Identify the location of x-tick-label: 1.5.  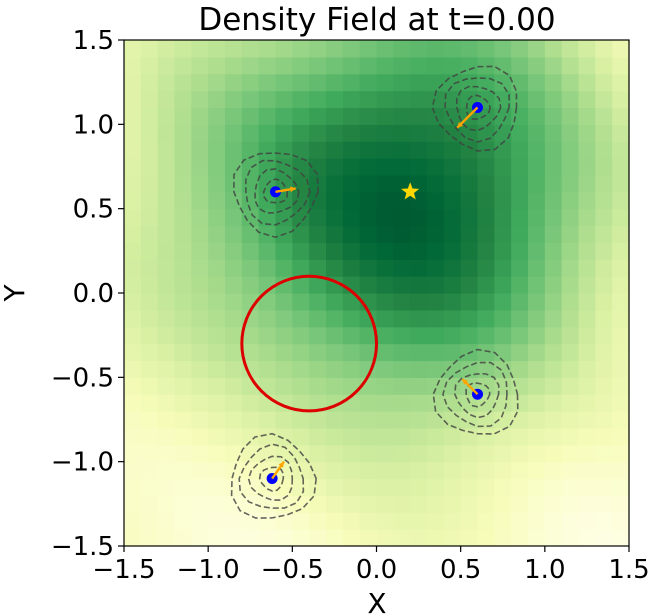
(628, 570).